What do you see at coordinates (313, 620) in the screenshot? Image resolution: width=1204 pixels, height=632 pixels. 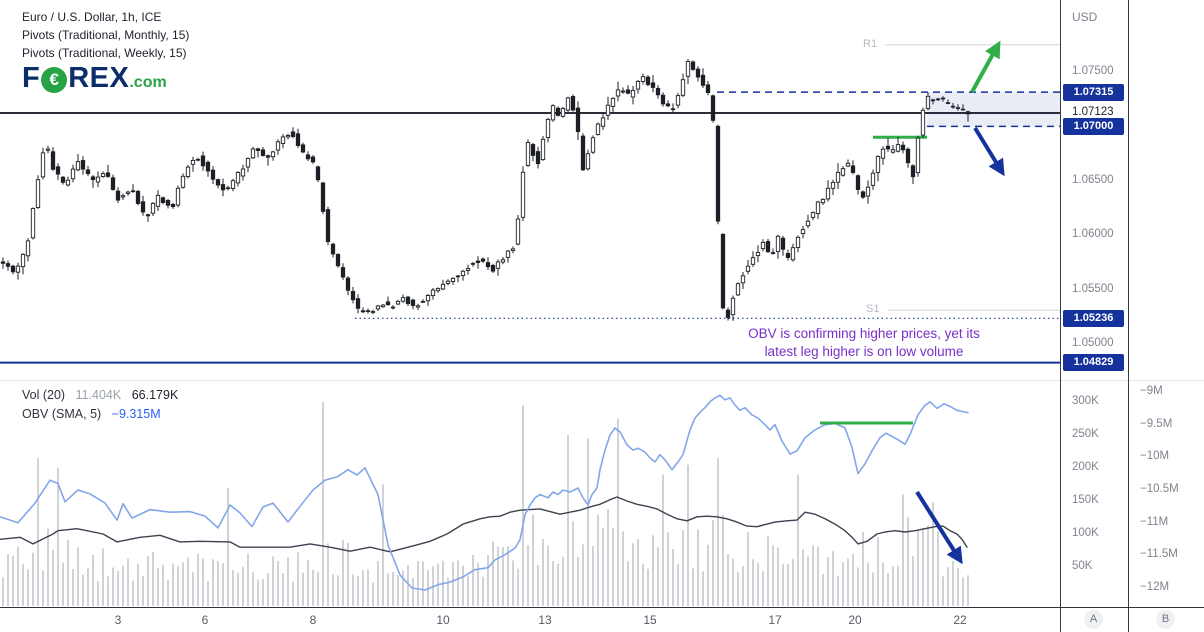 I see `time-tick: 8` at bounding box center [313, 620].